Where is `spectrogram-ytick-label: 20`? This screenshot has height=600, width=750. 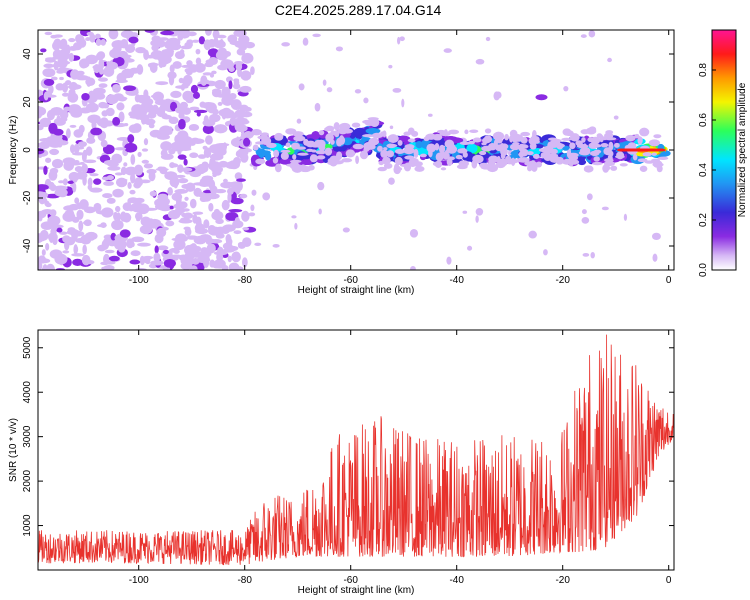
spectrogram-ytick-label: 20 is located at coordinates (27, 102).